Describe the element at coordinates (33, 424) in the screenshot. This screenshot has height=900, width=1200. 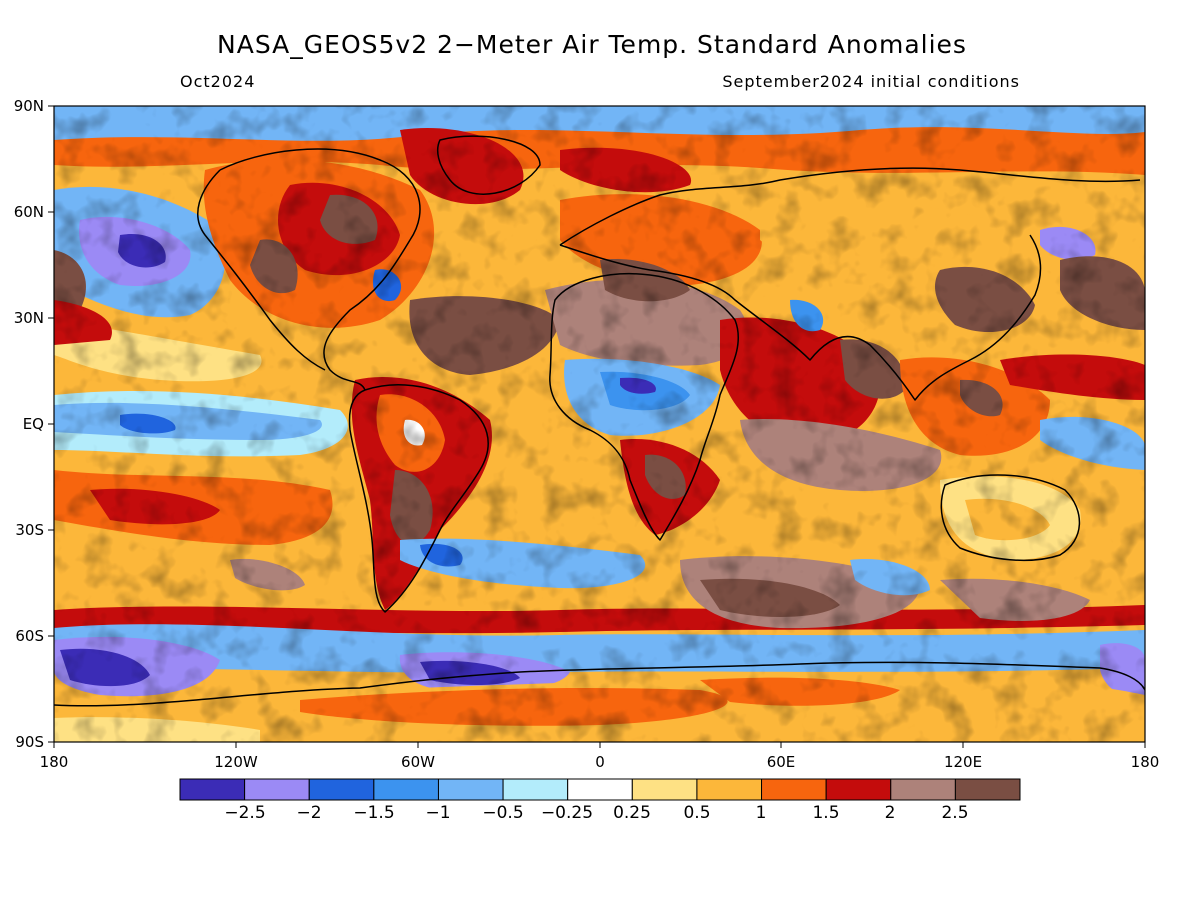
I see `lat-label: EQ` at that location.